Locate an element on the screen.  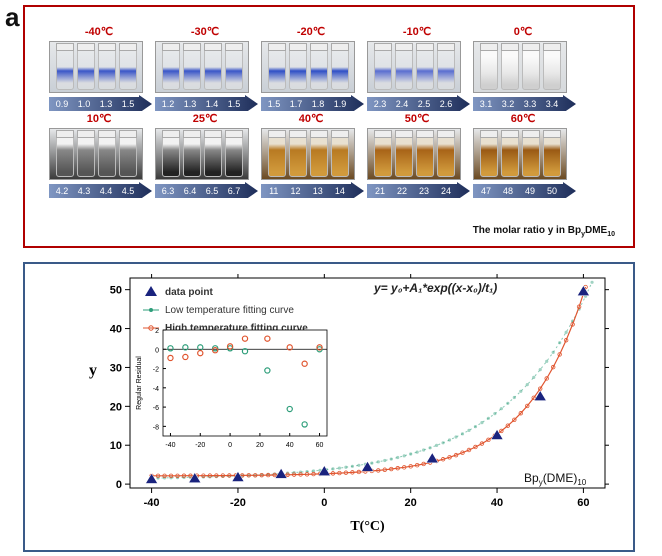
inset-y-tick-label: 2 is located at coordinates (157, 331).